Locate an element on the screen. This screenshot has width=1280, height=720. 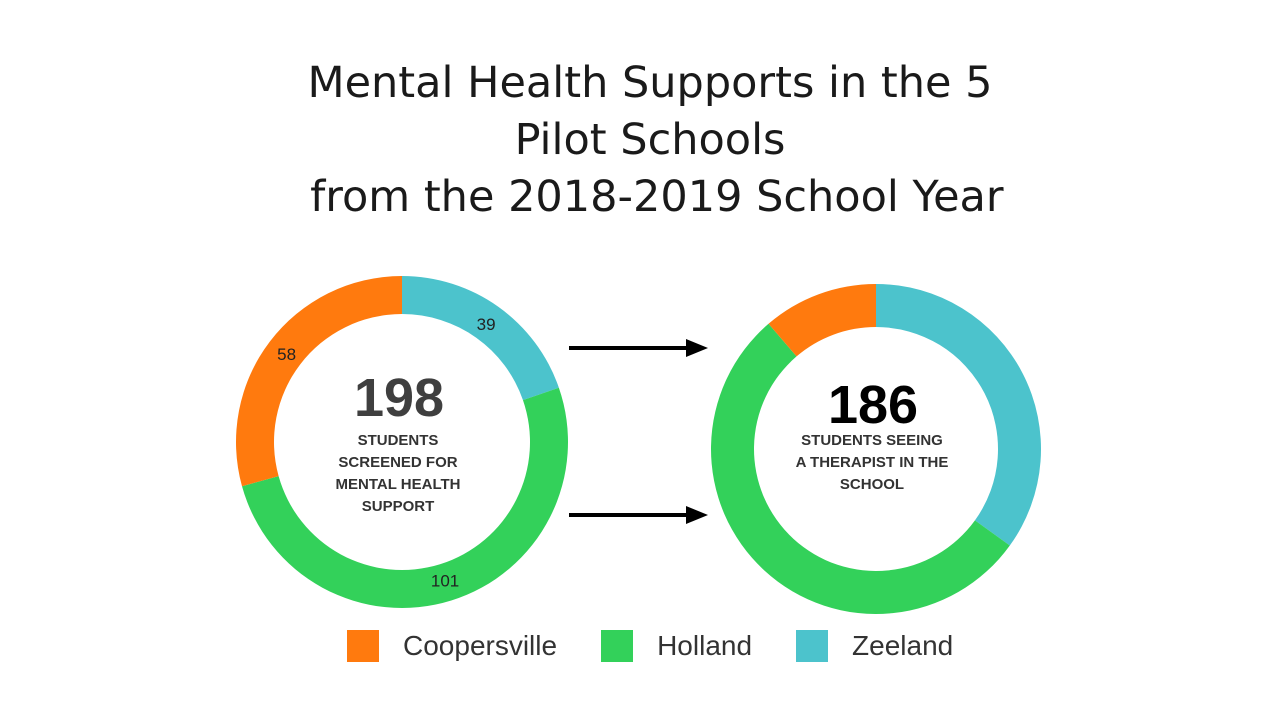
legend-item-coopersville: Coopersville is located at coordinates (452, 646).